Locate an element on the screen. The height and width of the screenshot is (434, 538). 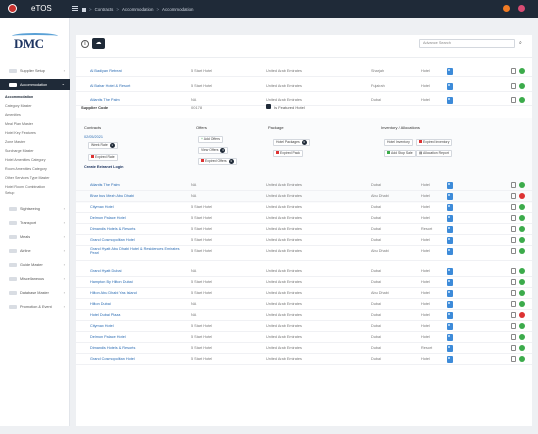
hotel-name-link: Hotel Dubai Plaza is located at coordinates (105, 315).